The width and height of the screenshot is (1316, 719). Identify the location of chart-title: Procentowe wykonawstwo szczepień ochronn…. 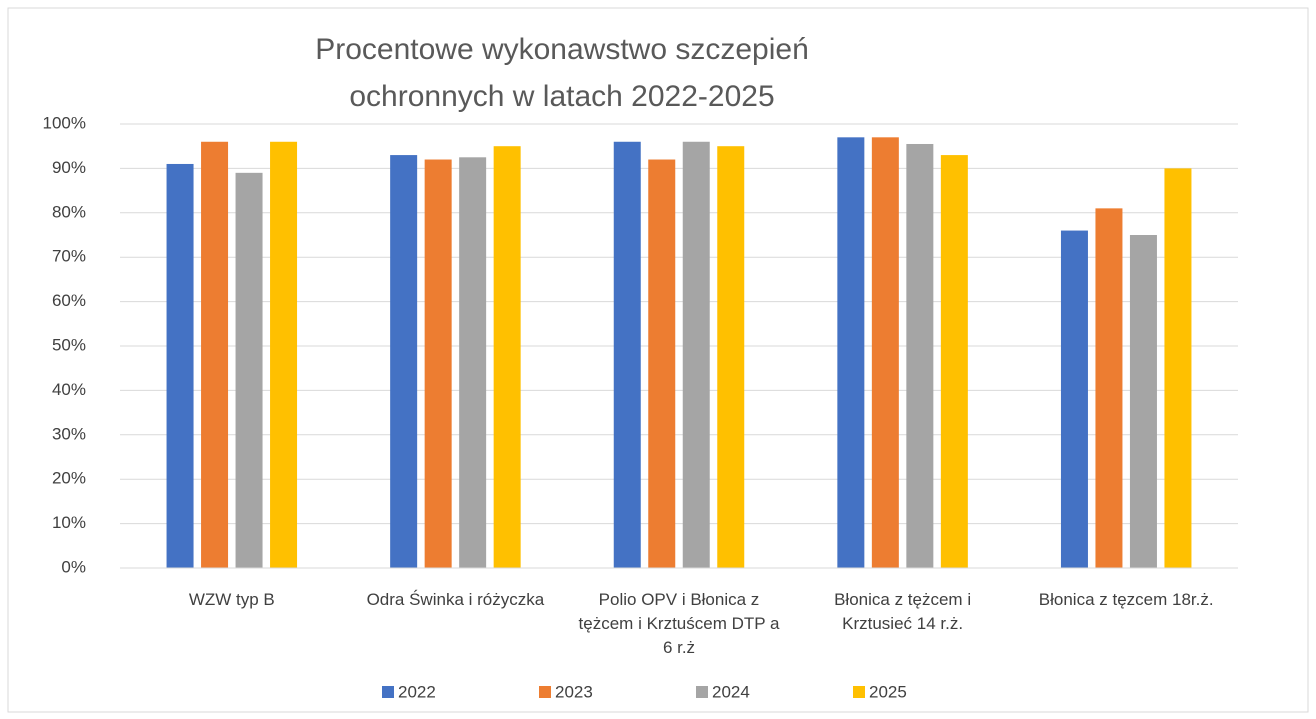
(562, 73).